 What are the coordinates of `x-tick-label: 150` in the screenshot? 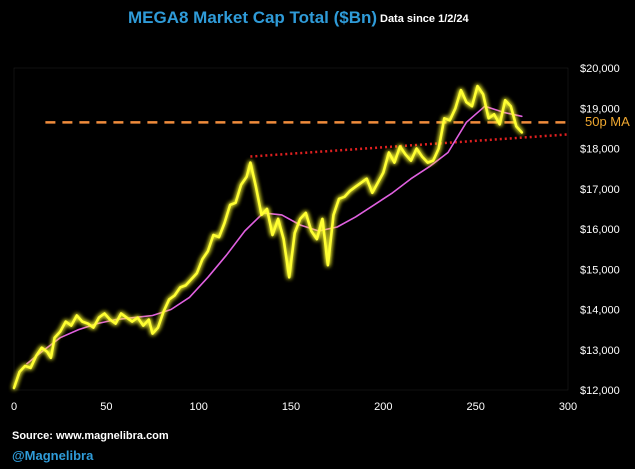 It's located at (291, 407).